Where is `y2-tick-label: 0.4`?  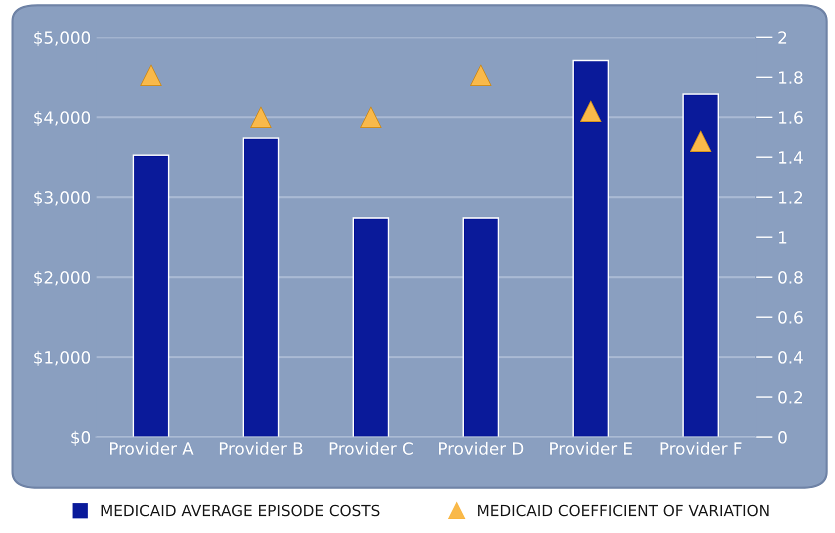
y2-tick-label: 0.4 is located at coordinates (790, 357).